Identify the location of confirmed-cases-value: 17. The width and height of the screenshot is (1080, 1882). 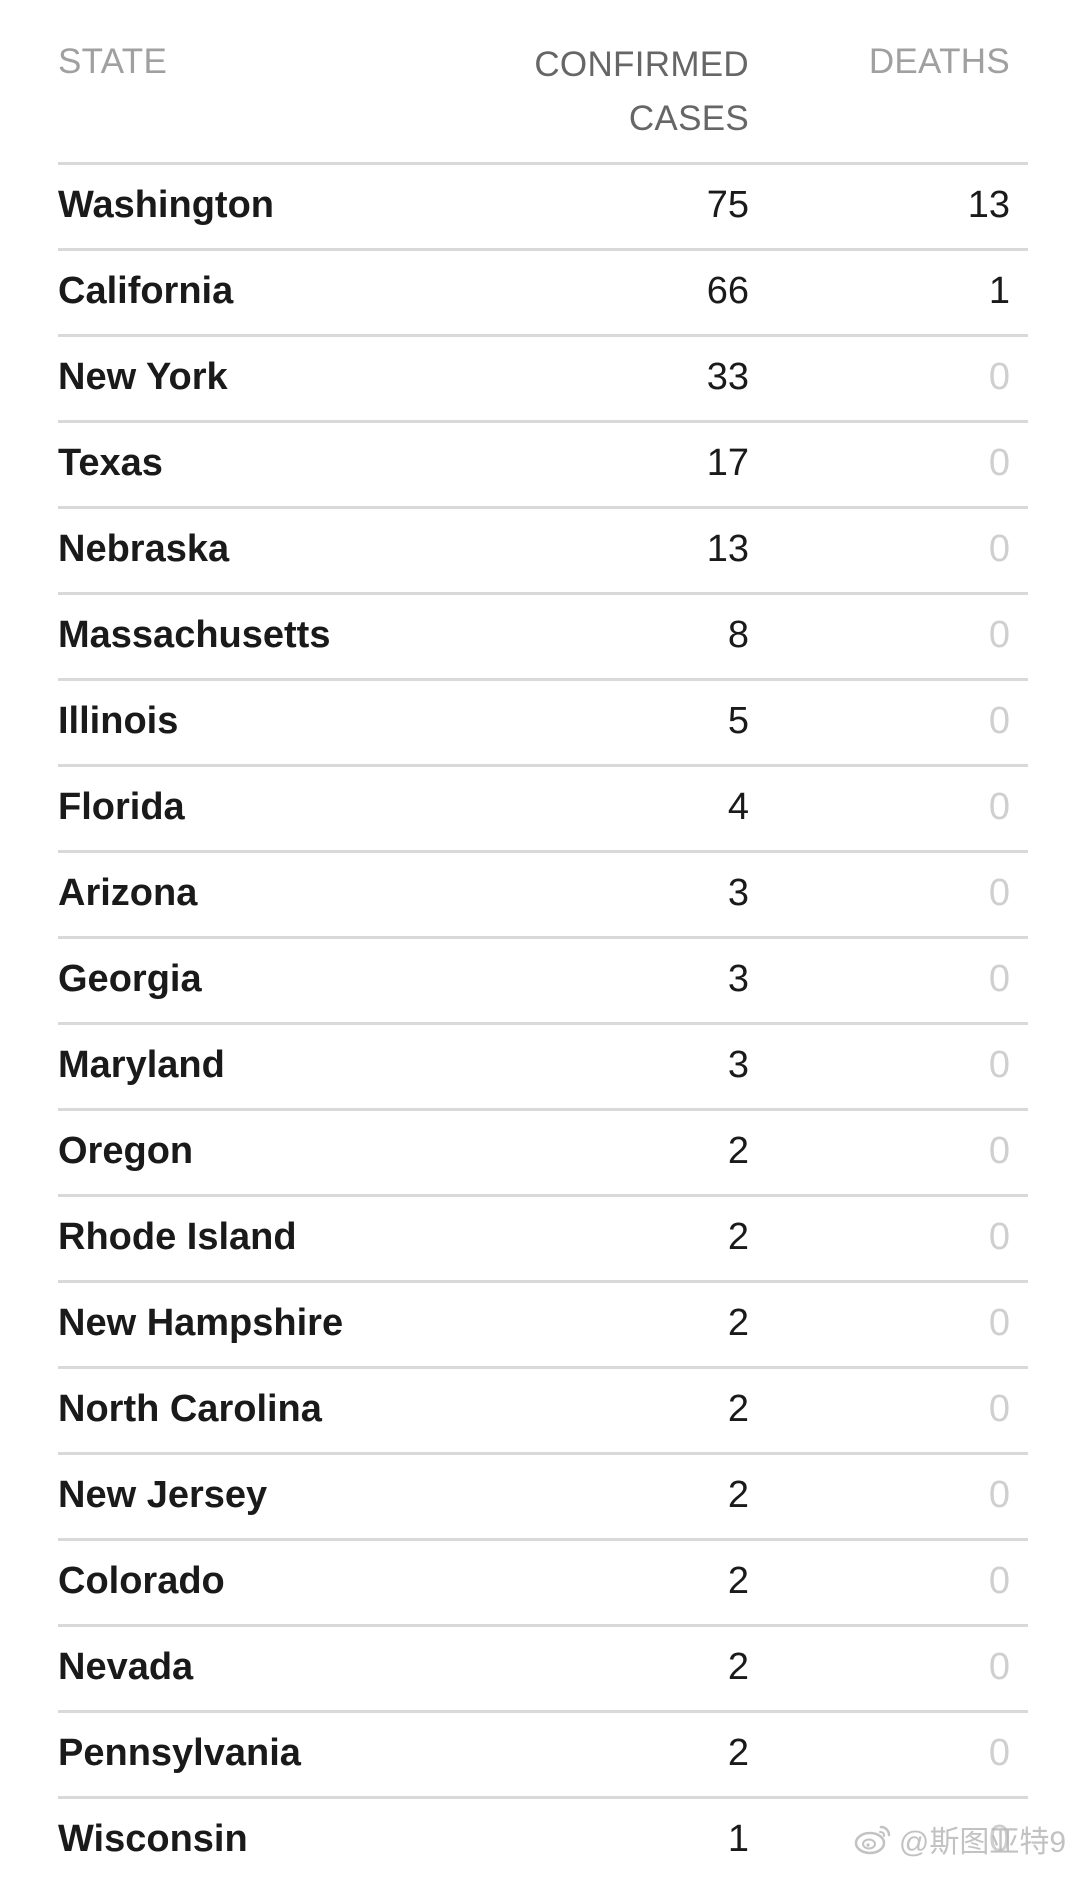
(727, 463).